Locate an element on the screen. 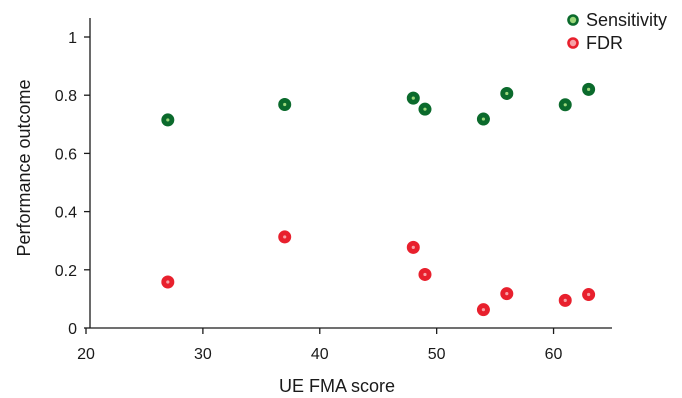 This screenshot has height=398, width=682. y-axis-ticks: 0 0.2 0.4 0.6 0.8 1 is located at coordinates (72, 184).